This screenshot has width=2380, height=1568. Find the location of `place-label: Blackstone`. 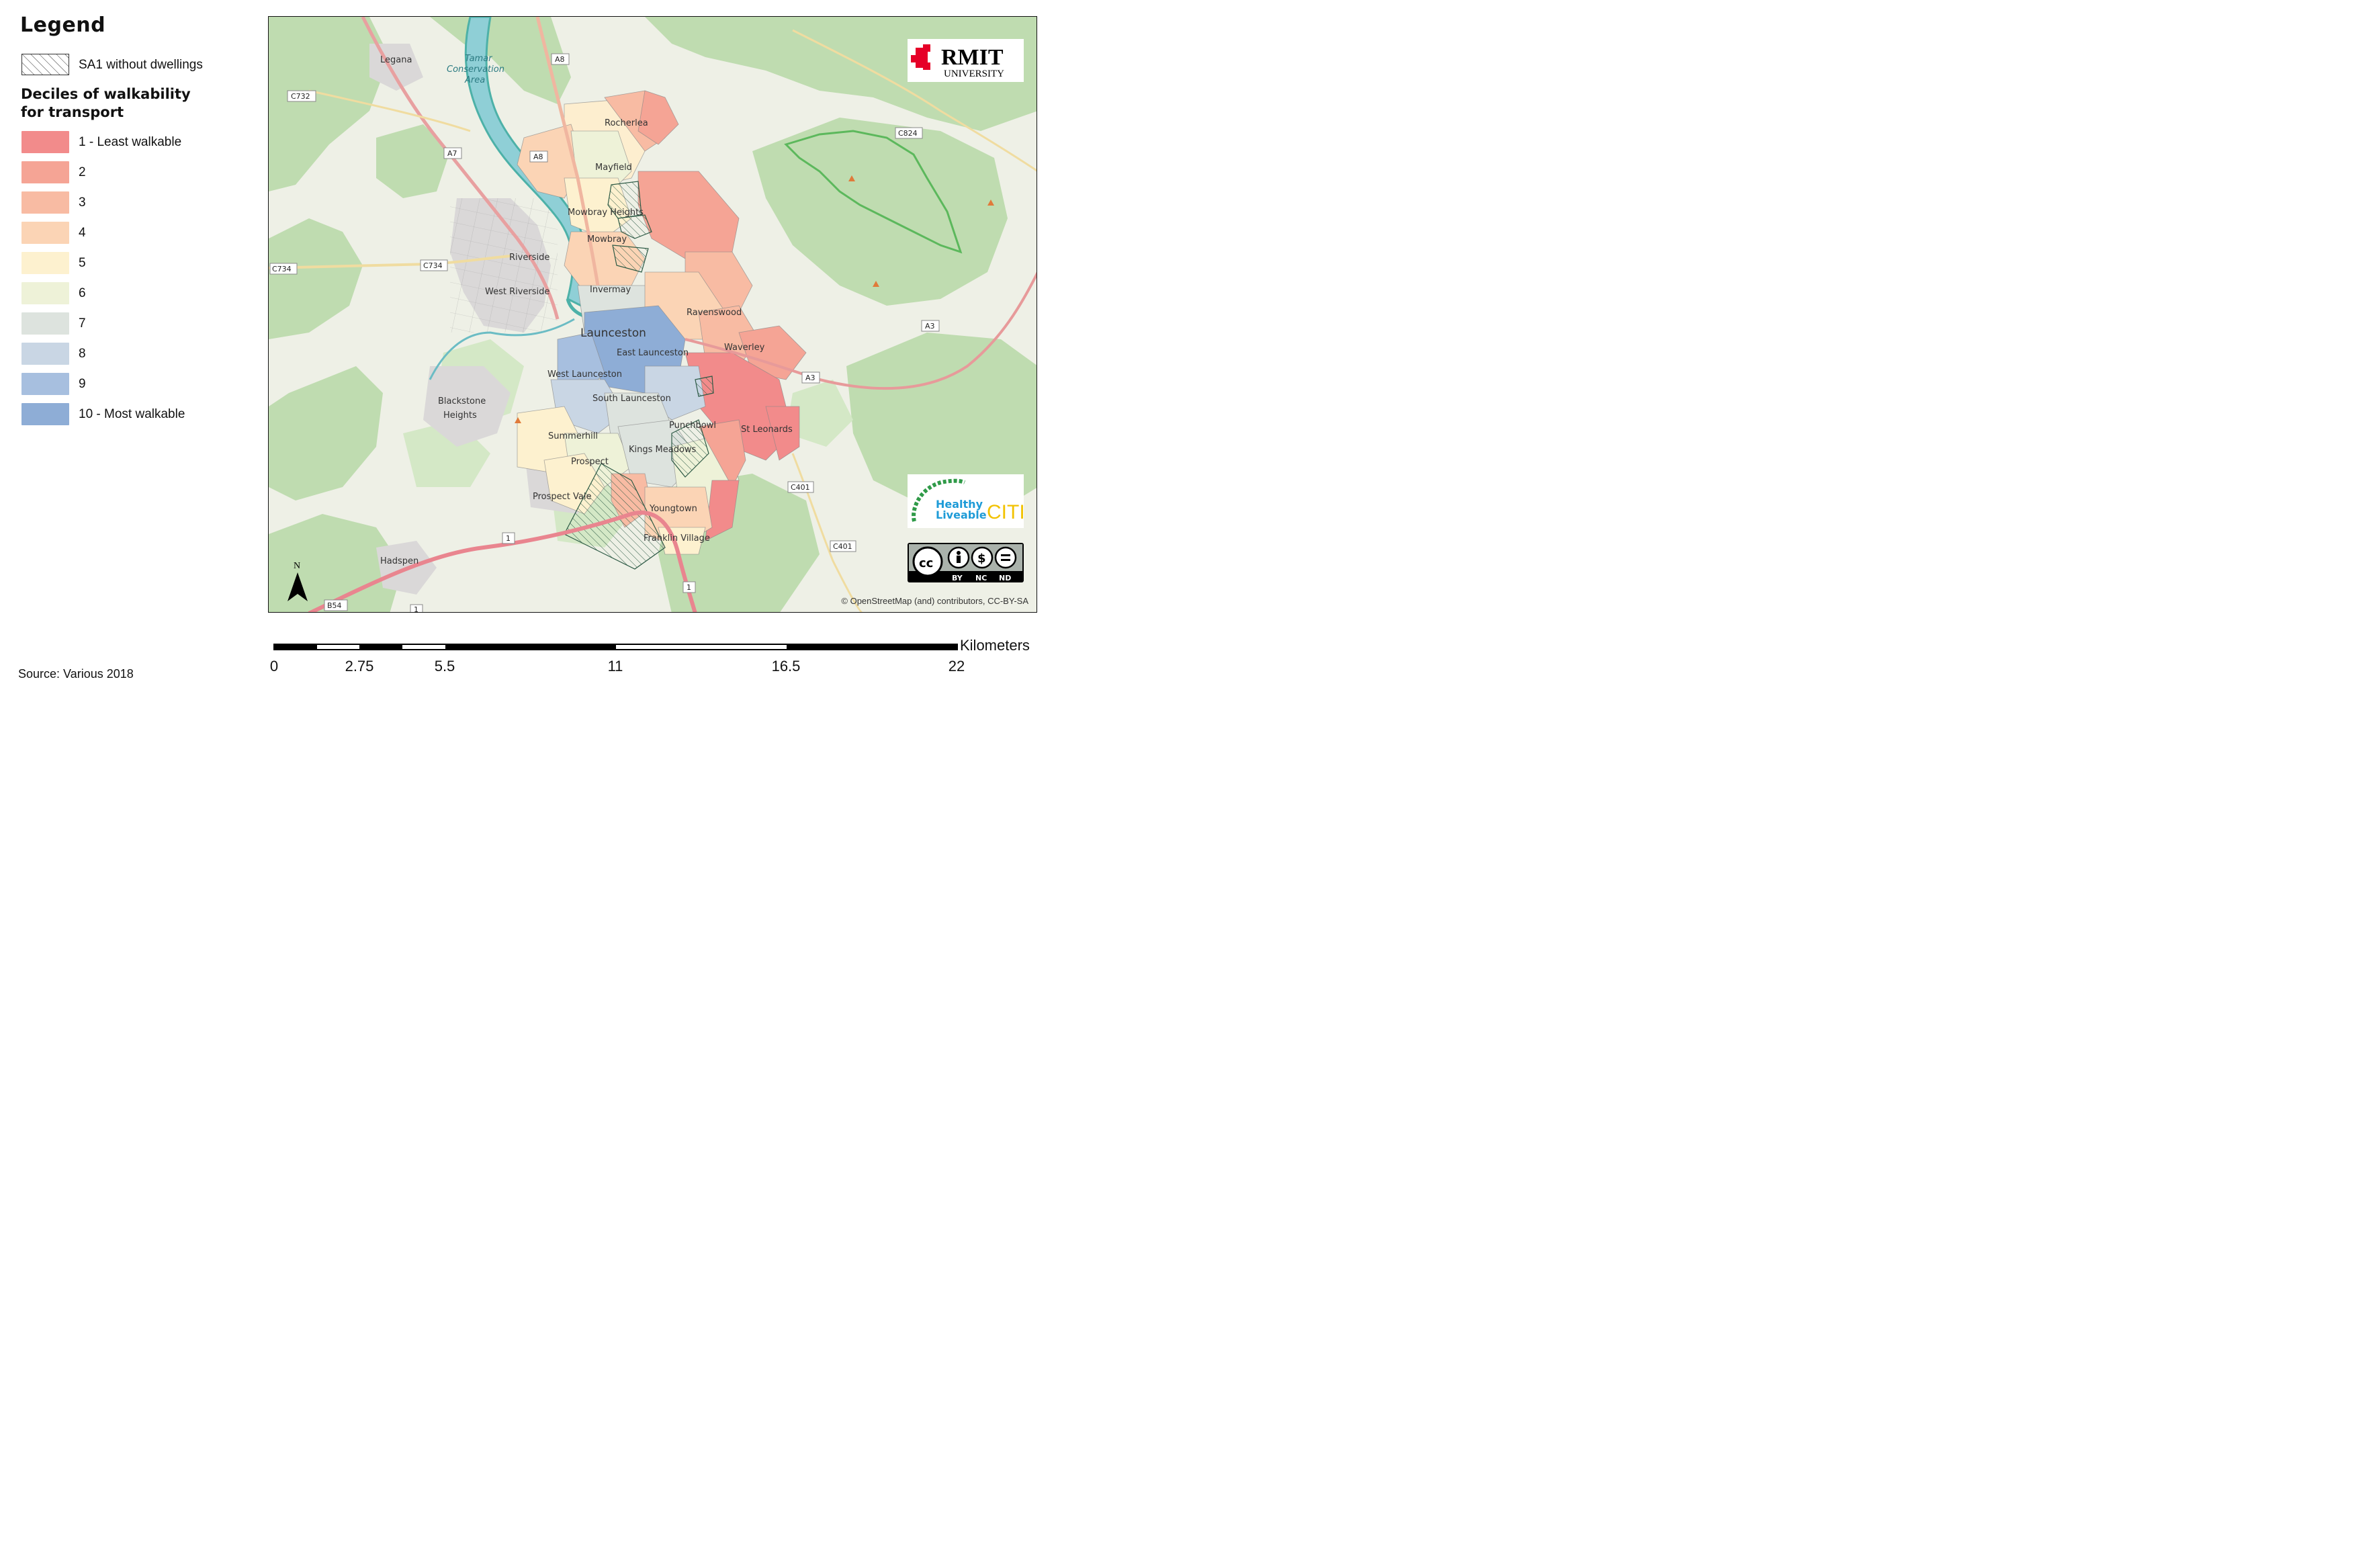

place-label: Blackstone is located at coordinates (462, 401).